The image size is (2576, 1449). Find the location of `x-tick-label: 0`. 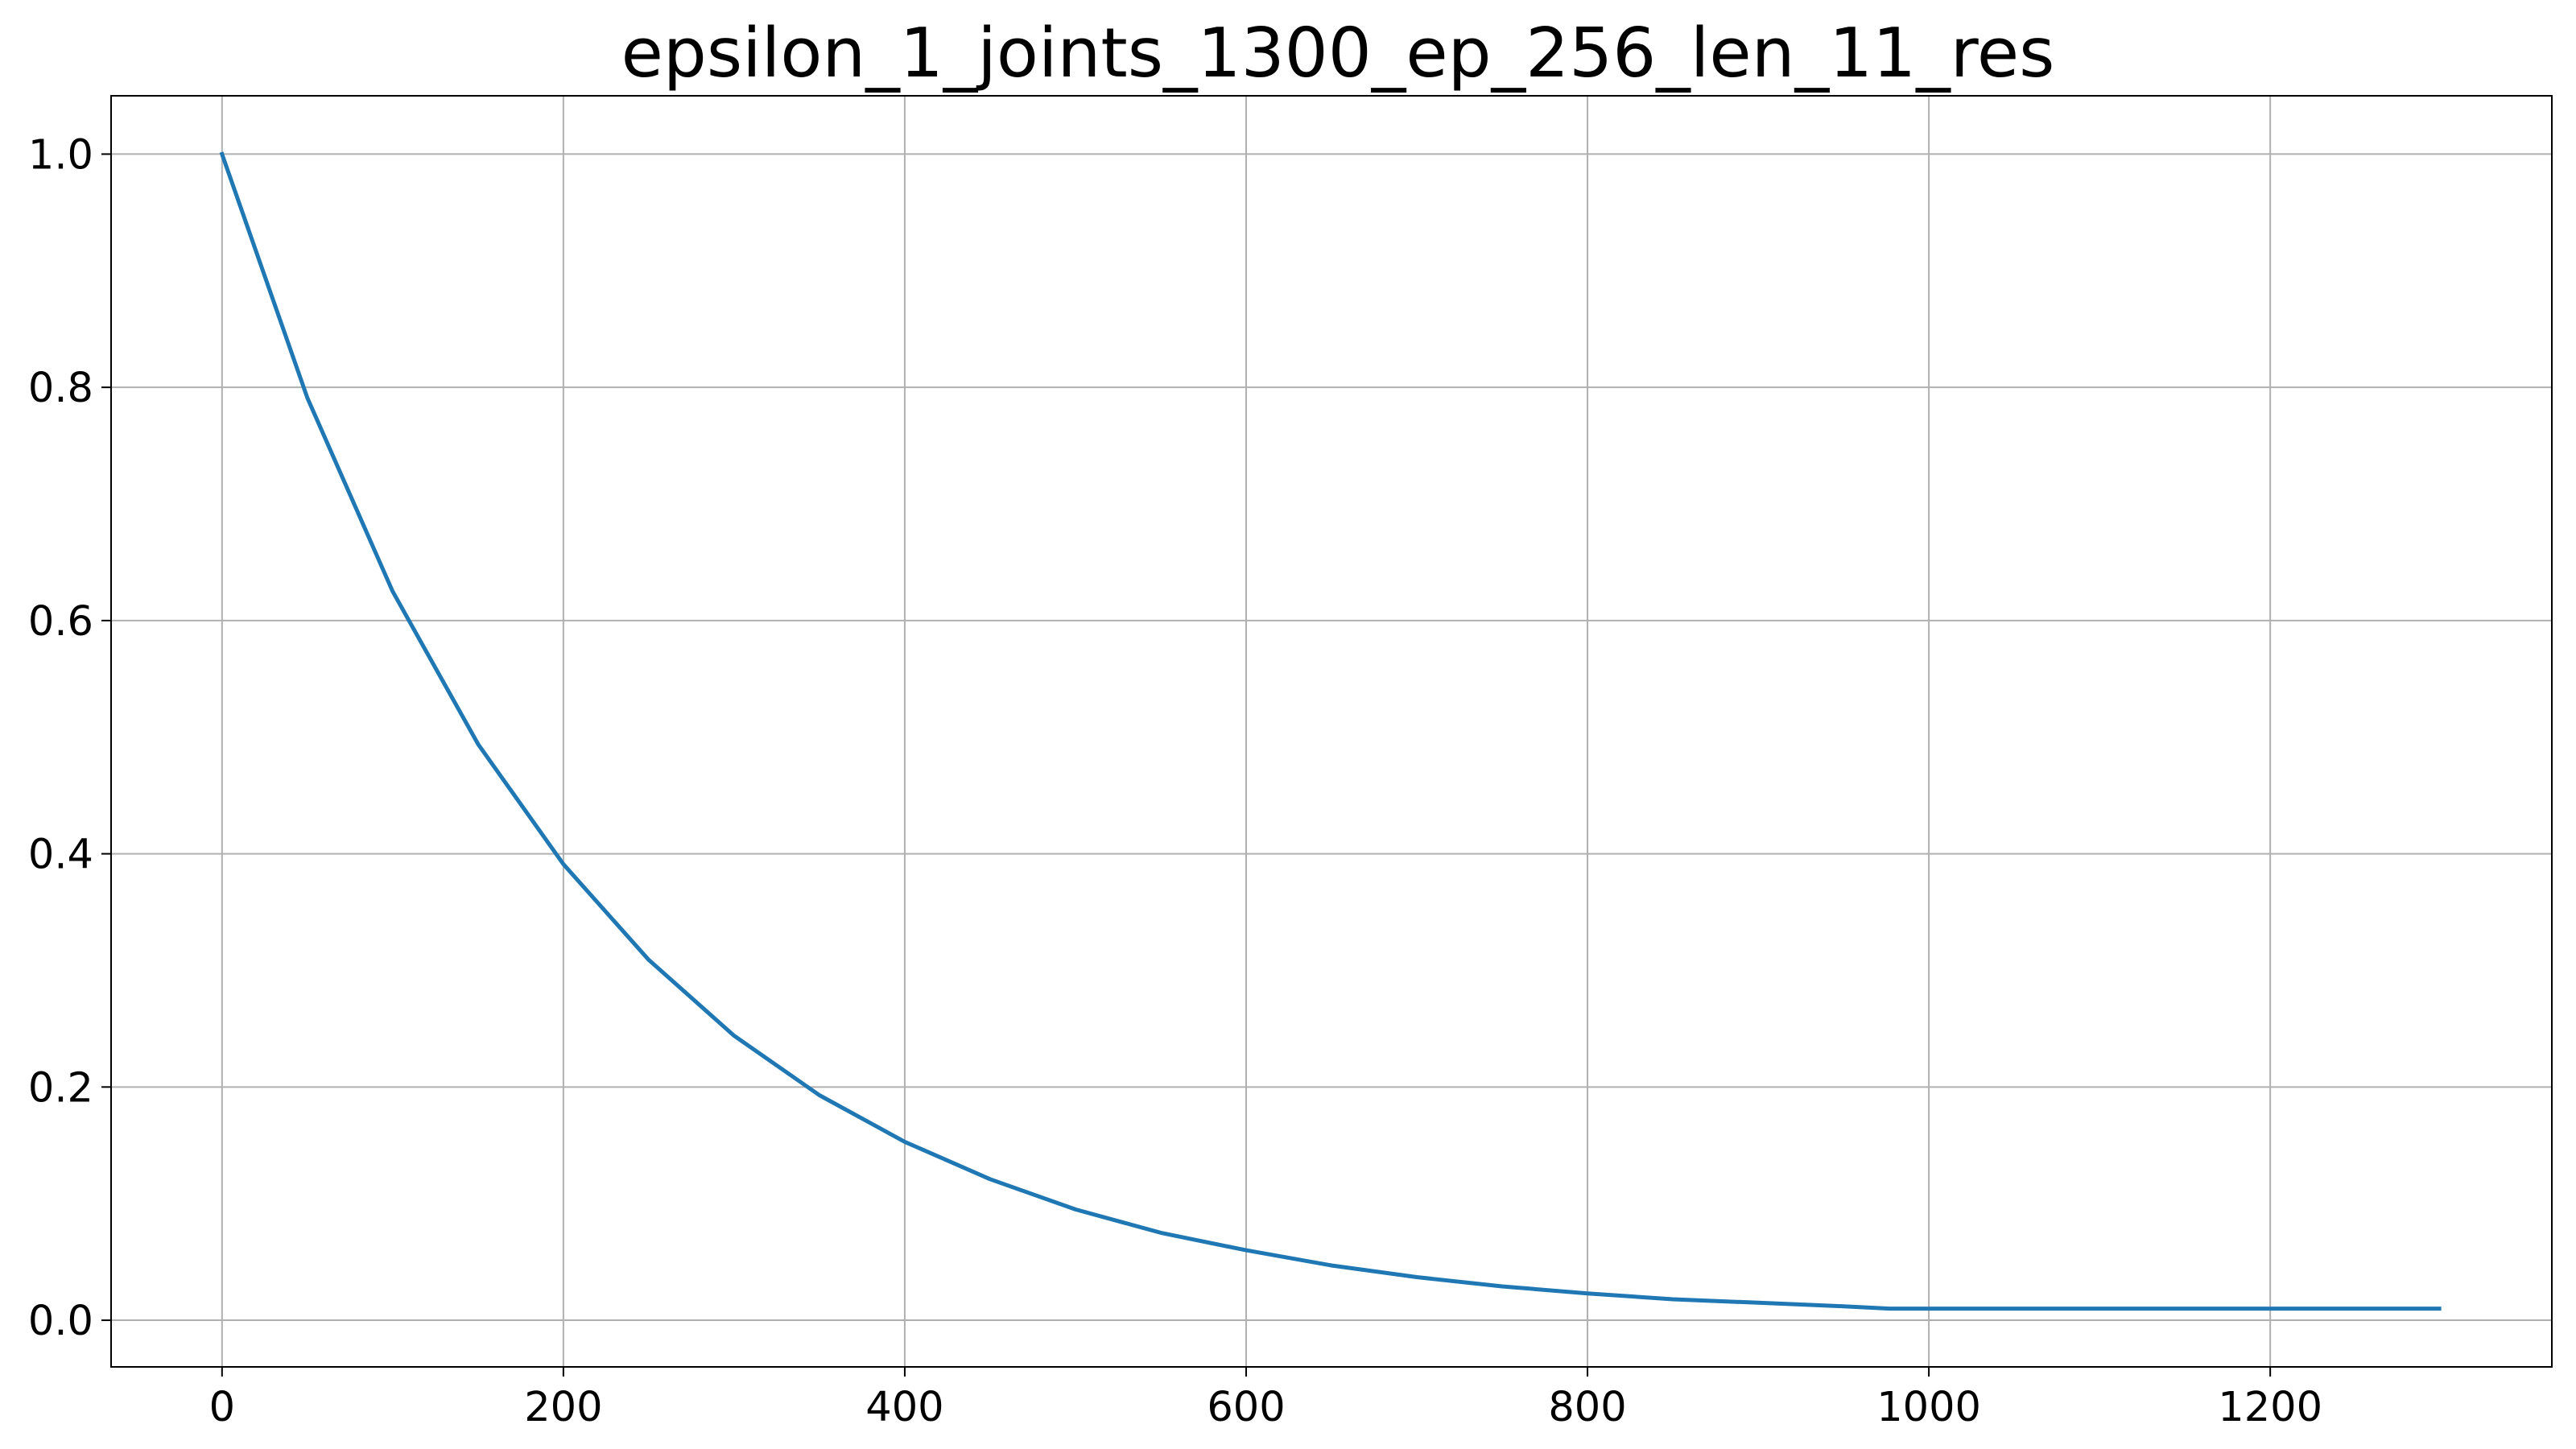

x-tick-label: 0 is located at coordinates (222, 1407).